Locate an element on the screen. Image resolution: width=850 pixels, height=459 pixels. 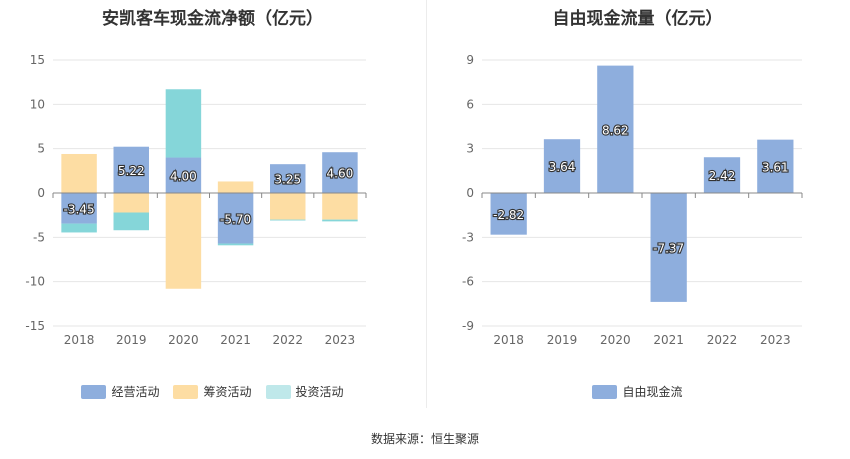
y-tick-label: 6 is located at coordinates (470, 104).